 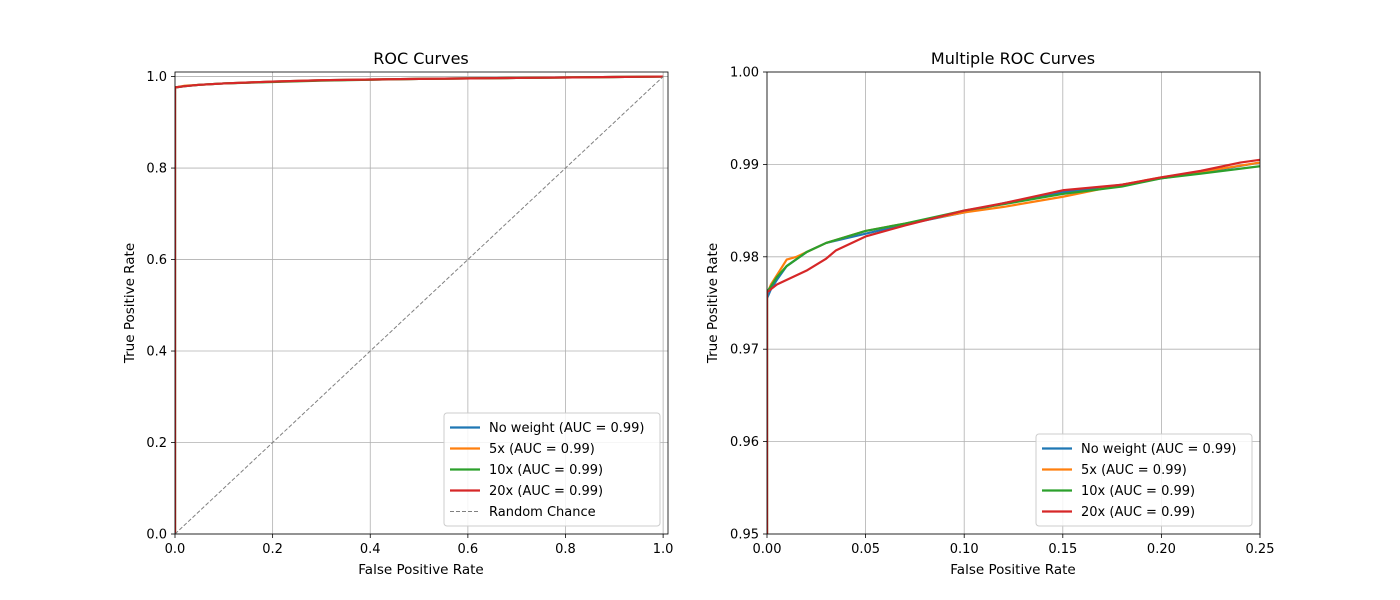 I want to click on x-tick-label: 0.8, so click(x=565, y=549).